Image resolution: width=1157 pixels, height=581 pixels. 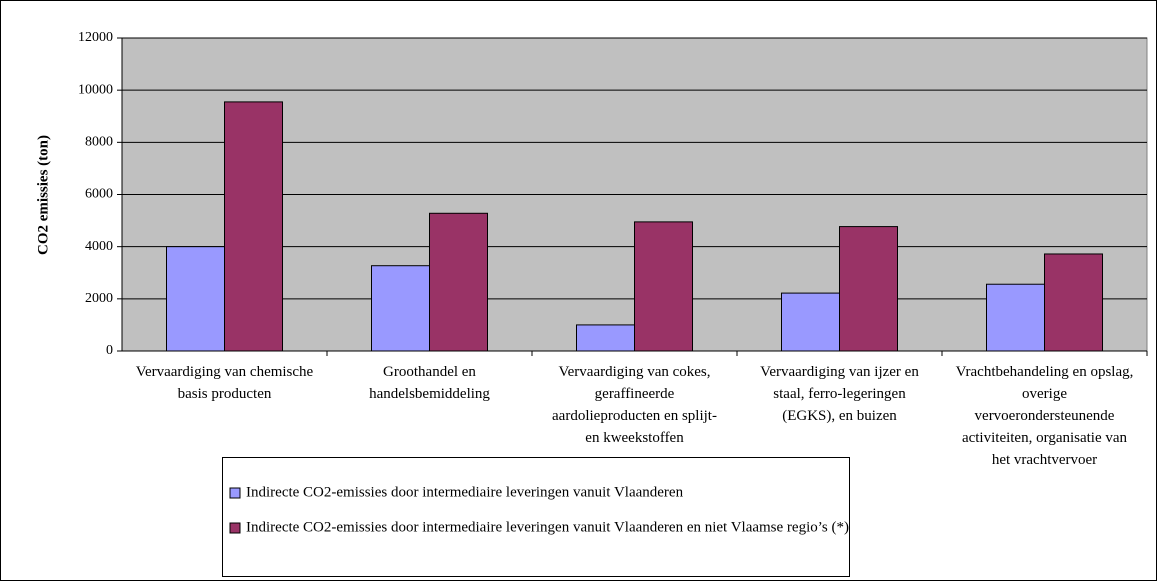 What do you see at coordinates (536, 517) in the screenshot?
I see `legend-box` at bounding box center [536, 517].